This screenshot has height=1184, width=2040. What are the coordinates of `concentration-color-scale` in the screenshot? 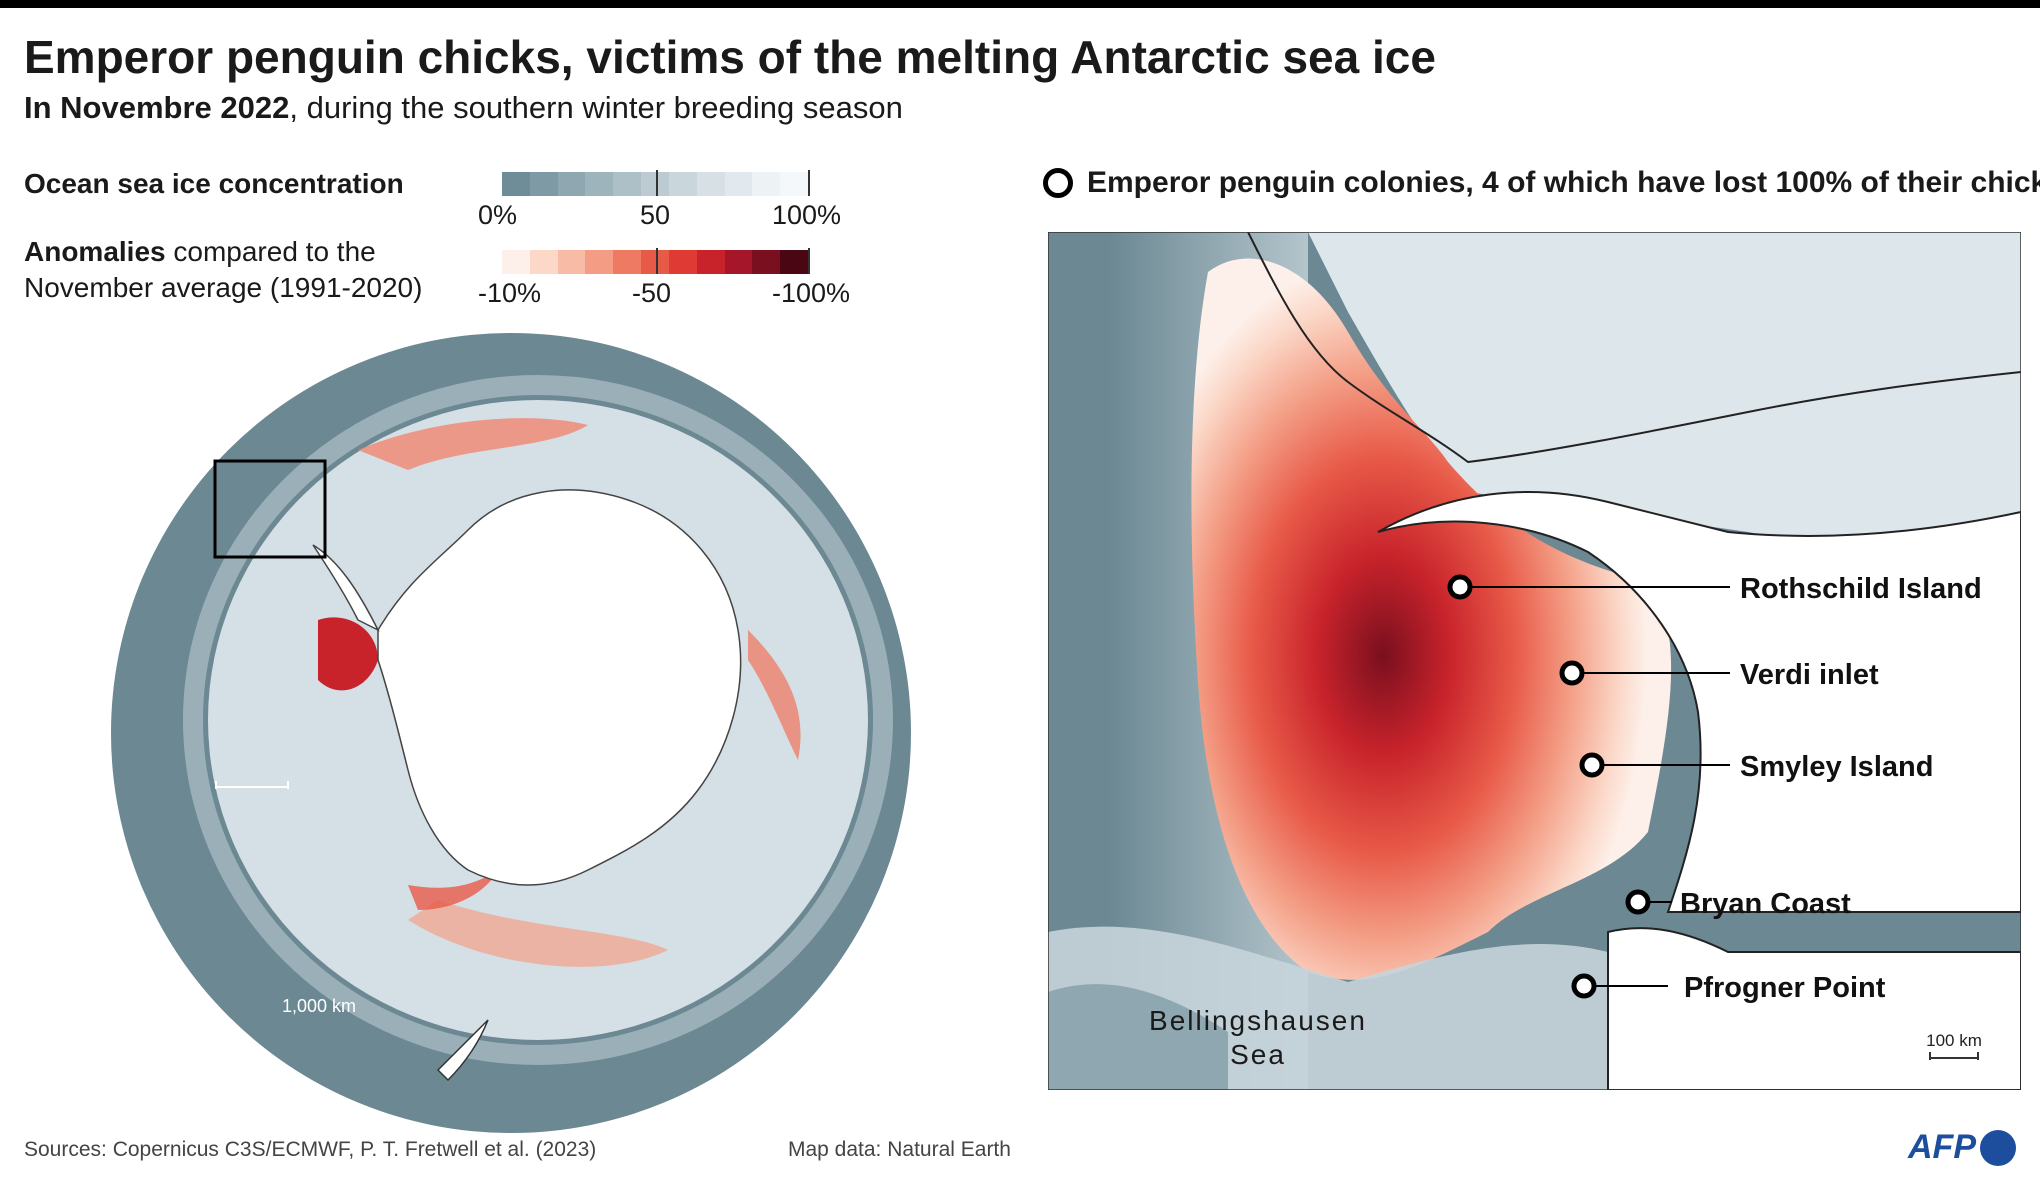 It's located at (655, 184).